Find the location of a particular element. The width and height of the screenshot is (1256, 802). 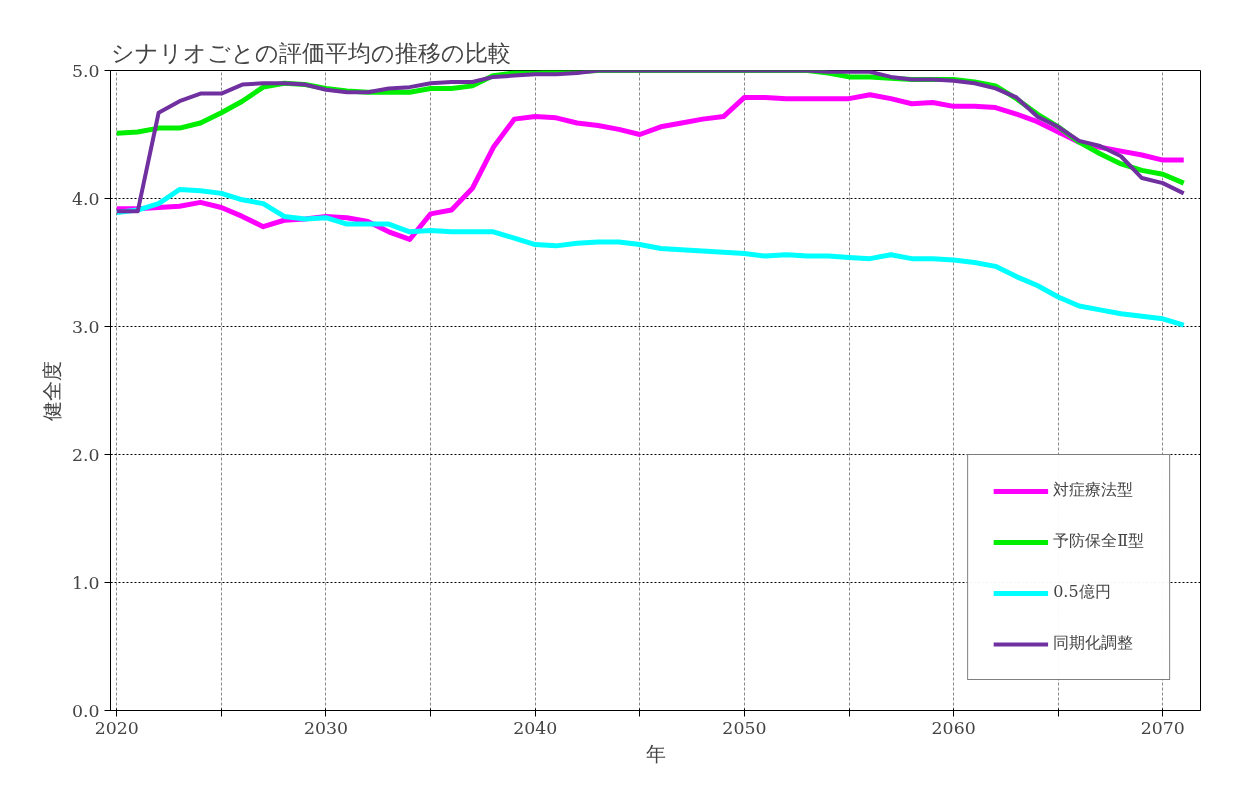

x-tick-label: 2040 is located at coordinates (535, 727).